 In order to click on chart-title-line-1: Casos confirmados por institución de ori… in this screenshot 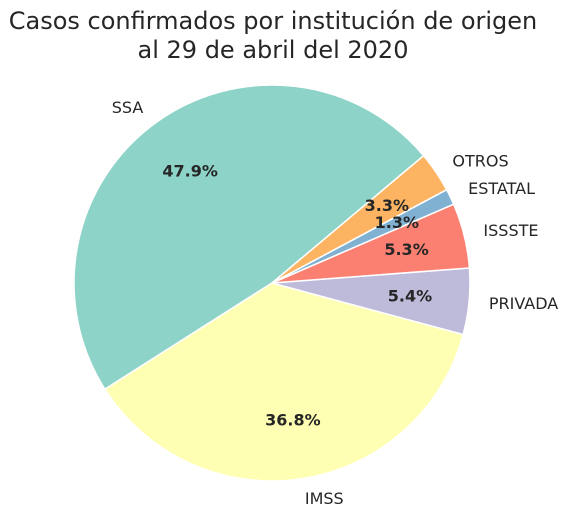, I will do `click(273, 21)`.